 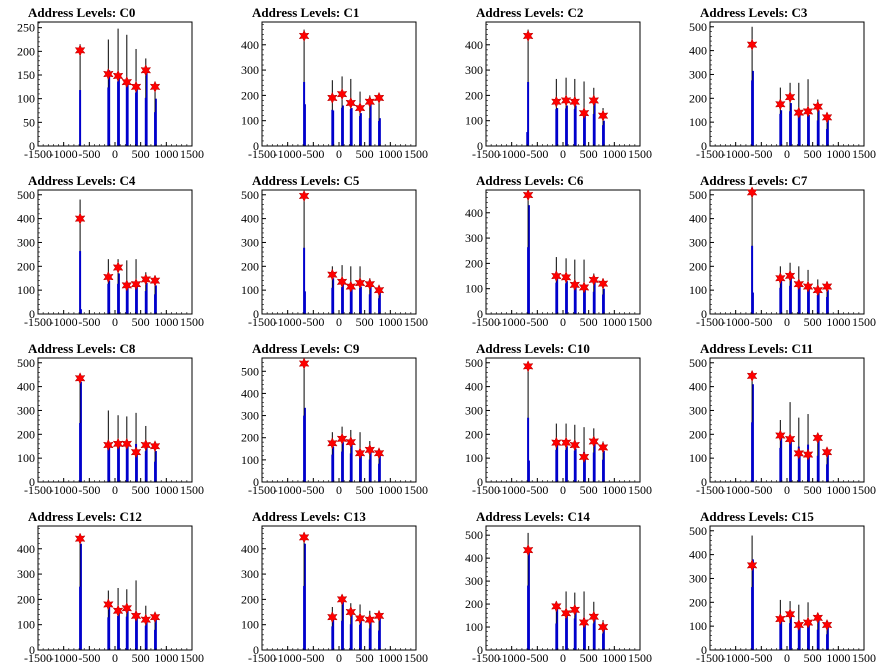 I want to click on chart-title: Address Levels: C13, so click(x=309, y=516).